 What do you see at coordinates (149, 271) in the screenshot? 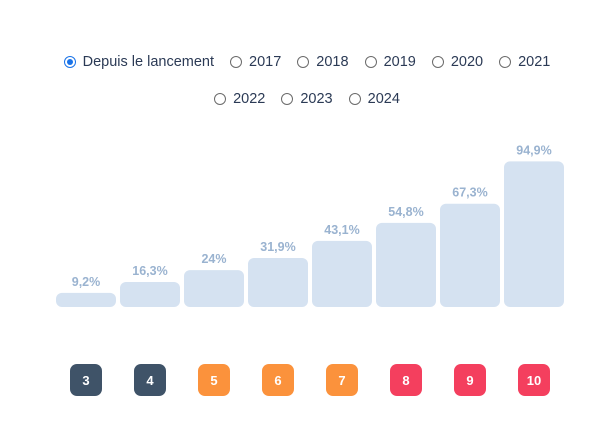
I see `bar-value-label: 16,3%` at bounding box center [149, 271].